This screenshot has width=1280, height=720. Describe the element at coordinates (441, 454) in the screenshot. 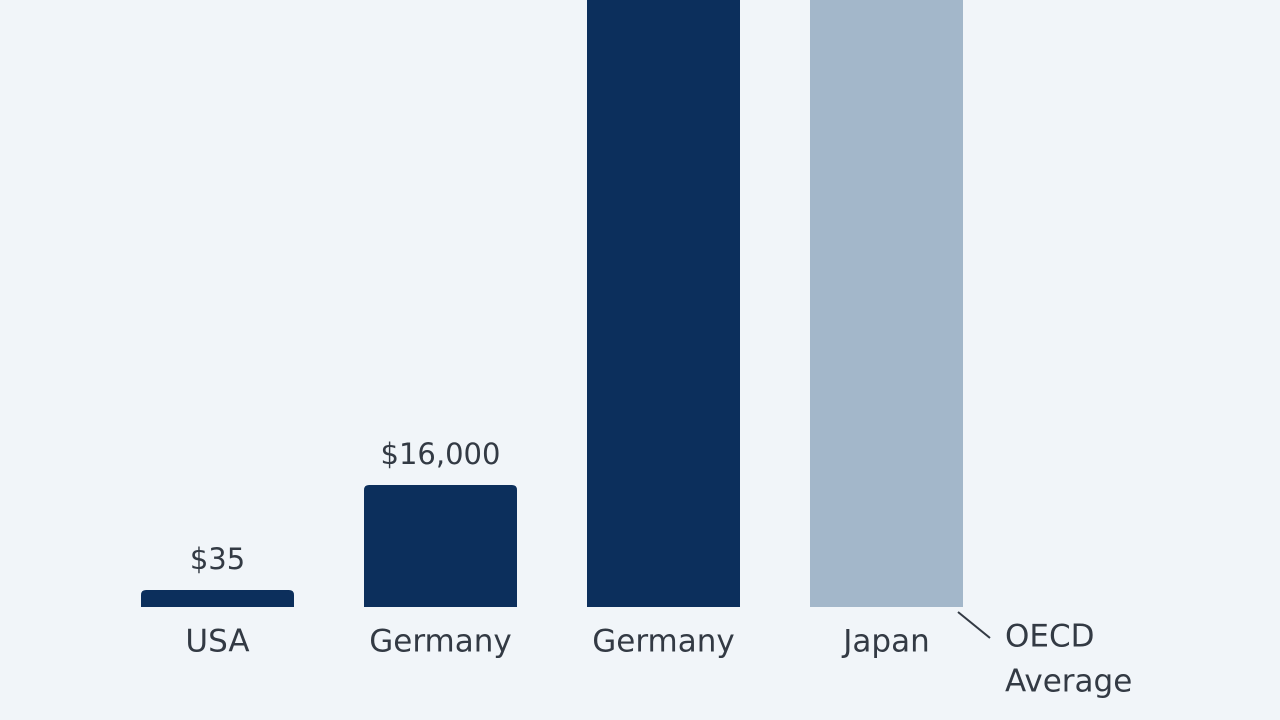

I see `value-label: $16,000` at that location.